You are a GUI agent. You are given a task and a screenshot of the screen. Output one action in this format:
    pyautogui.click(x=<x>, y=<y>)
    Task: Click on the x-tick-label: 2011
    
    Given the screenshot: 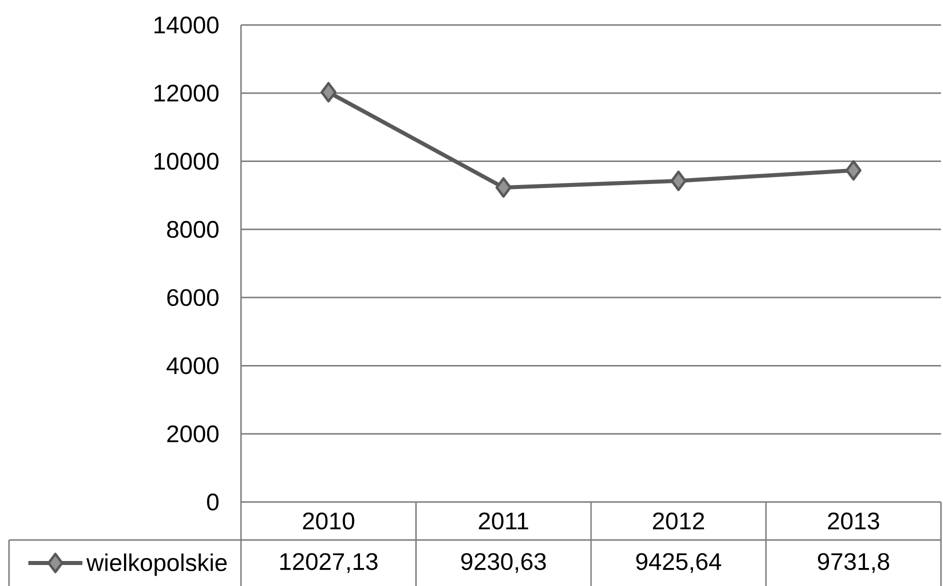 What is the action you would take?
    pyautogui.click(x=503, y=521)
    